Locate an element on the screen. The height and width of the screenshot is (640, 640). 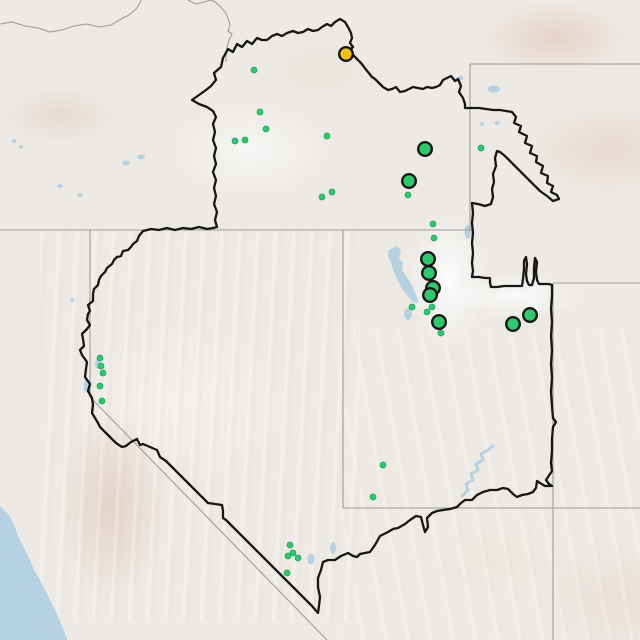
palisades-reservoir is located at coordinates (494, 89).